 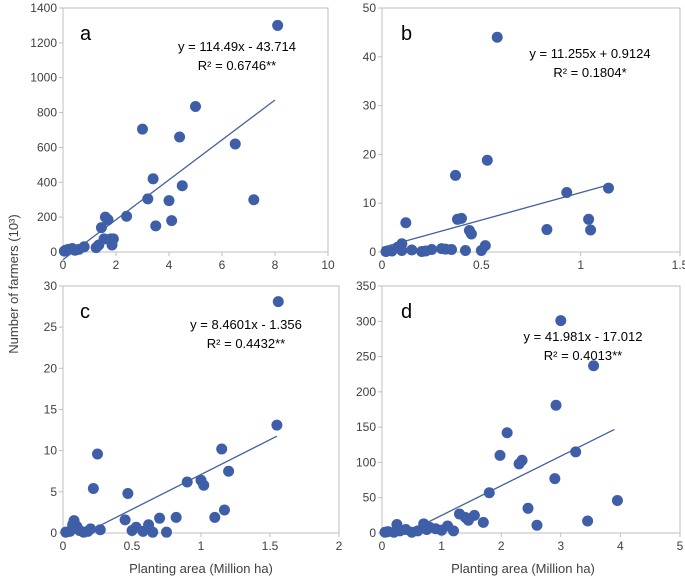 What do you see at coordinates (406, 312) in the screenshot?
I see `panel-letter: d` at bounding box center [406, 312].